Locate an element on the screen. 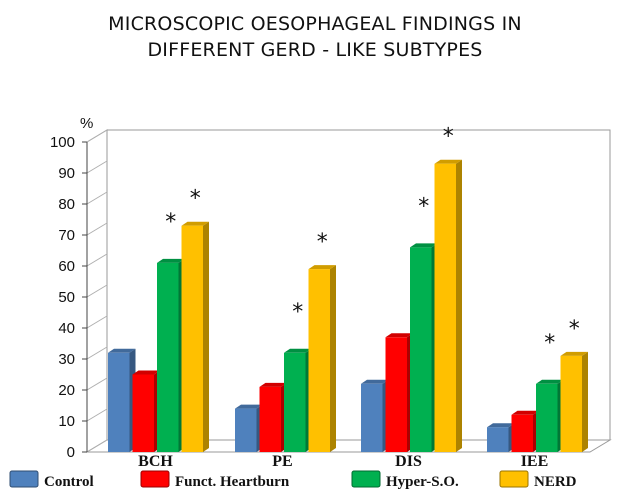 This screenshot has height=503, width=625. y-tick-label: 50 is located at coordinates (66, 297).